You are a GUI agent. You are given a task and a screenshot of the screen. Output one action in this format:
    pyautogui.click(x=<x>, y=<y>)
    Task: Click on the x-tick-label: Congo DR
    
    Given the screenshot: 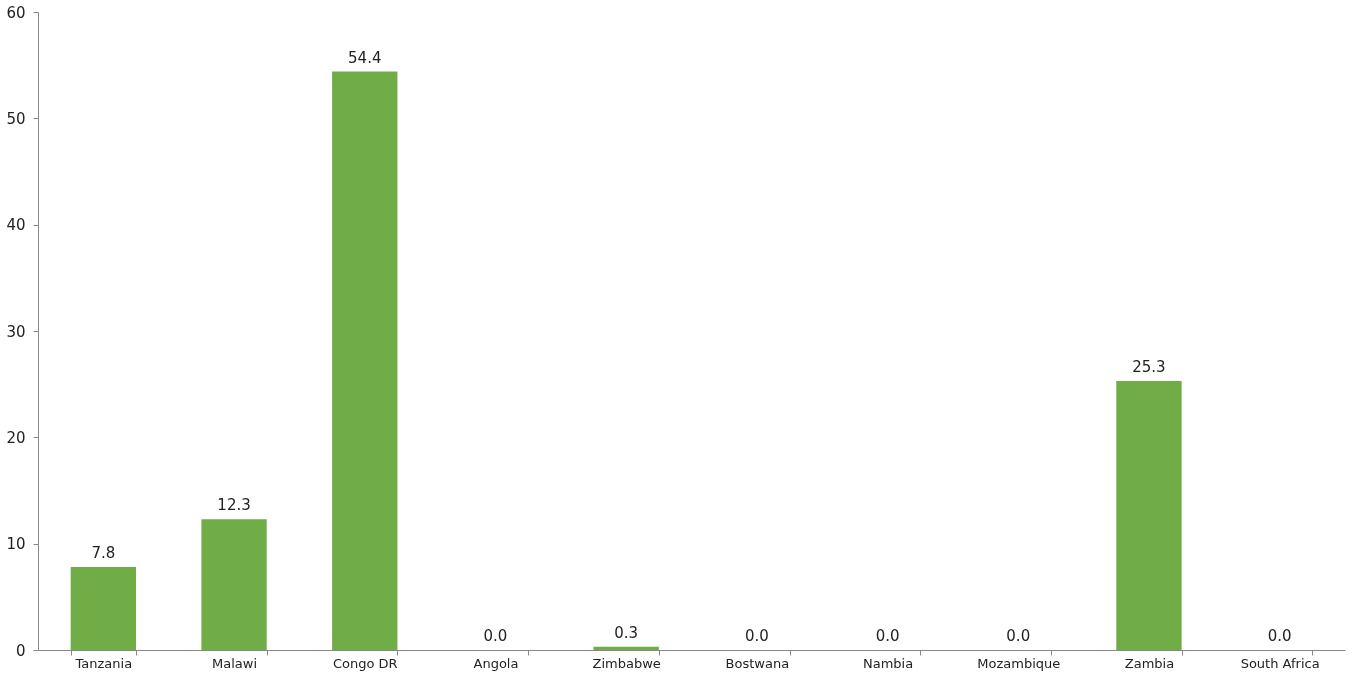 What is the action you would take?
    pyautogui.click(x=365, y=663)
    